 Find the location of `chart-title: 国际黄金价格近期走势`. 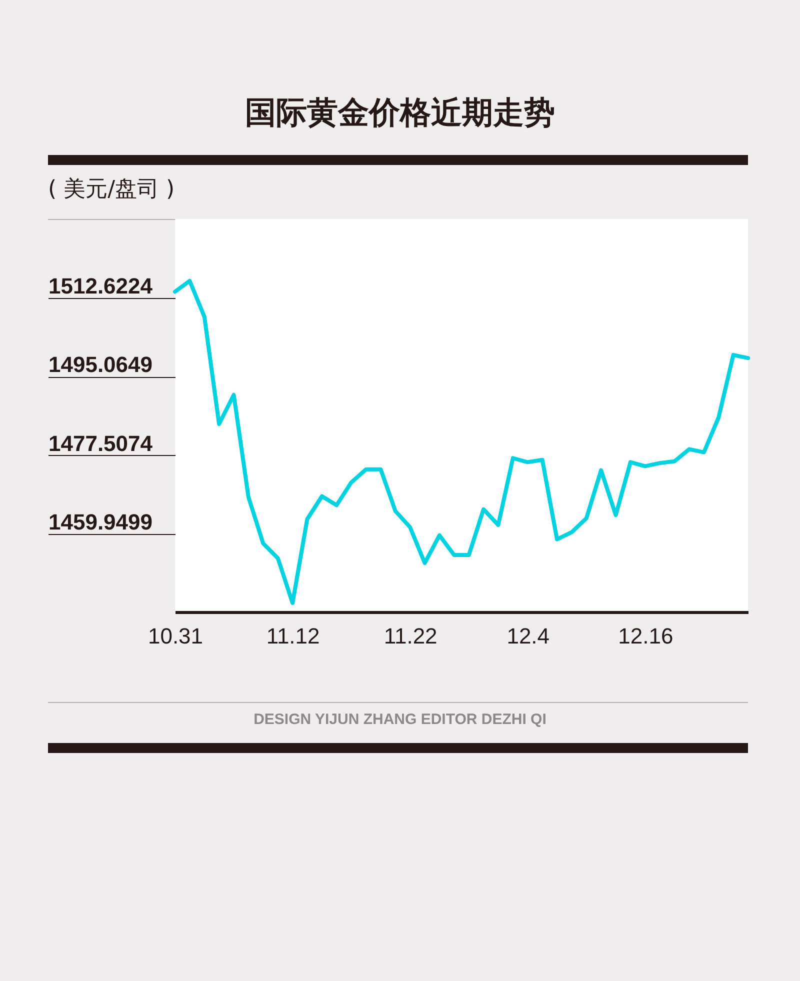

chart-title: 国际黄金价格近期走势 is located at coordinates (400, 113).